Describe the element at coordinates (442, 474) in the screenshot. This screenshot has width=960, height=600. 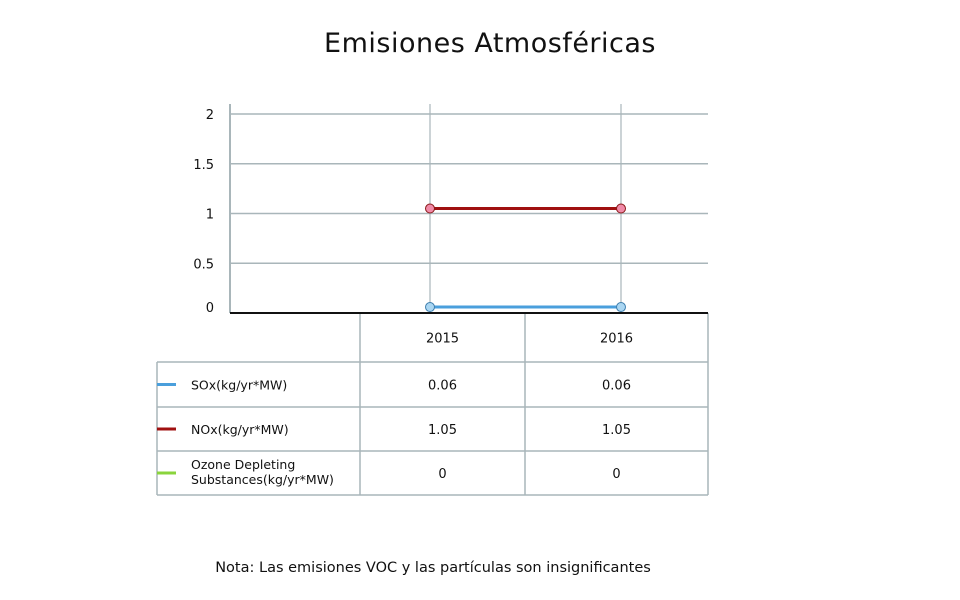
I see `data-cell-2-0: 0` at that location.